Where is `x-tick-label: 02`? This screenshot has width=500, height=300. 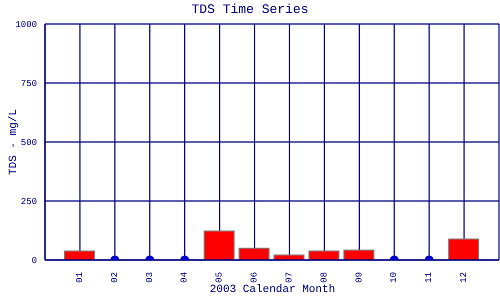 x-tick-label: 02 is located at coordinates (115, 277).